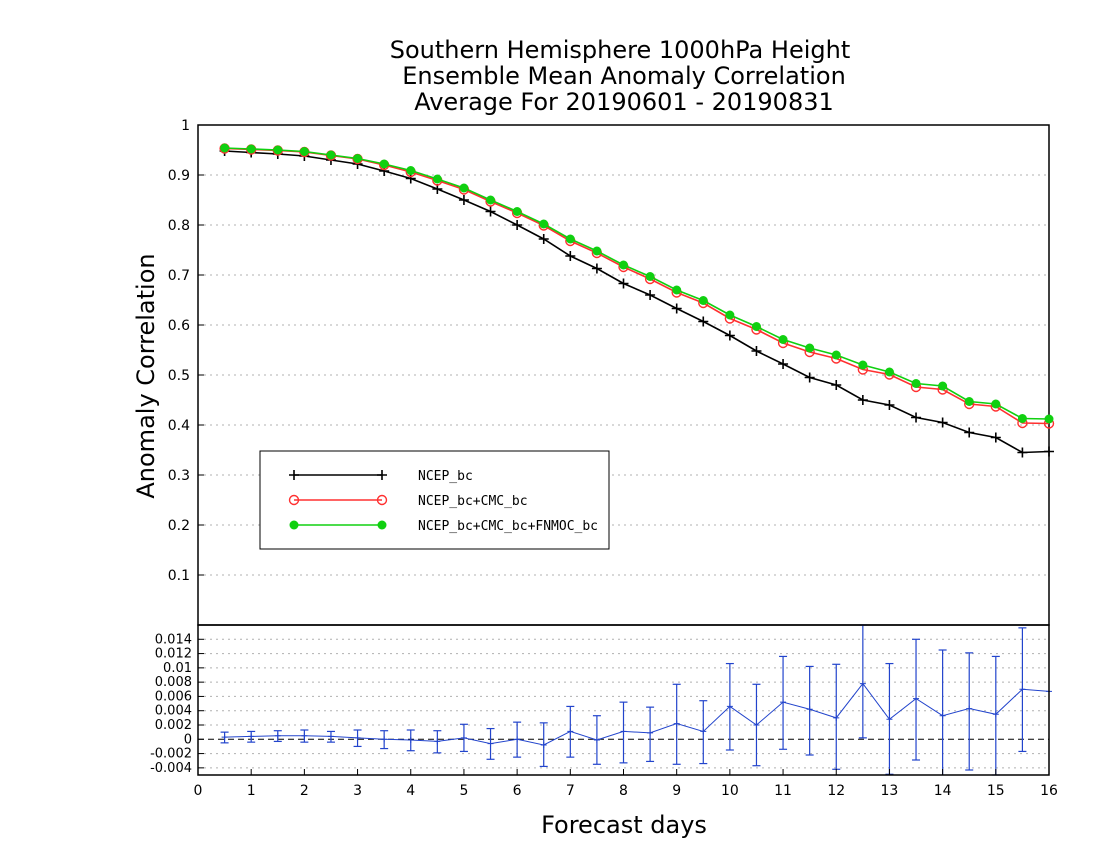 The width and height of the screenshot is (1100, 850). What do you see at coordinates (890, 791) in the screenshot?
I see `x-tick-label: 13` at bounding box center [890, 791].